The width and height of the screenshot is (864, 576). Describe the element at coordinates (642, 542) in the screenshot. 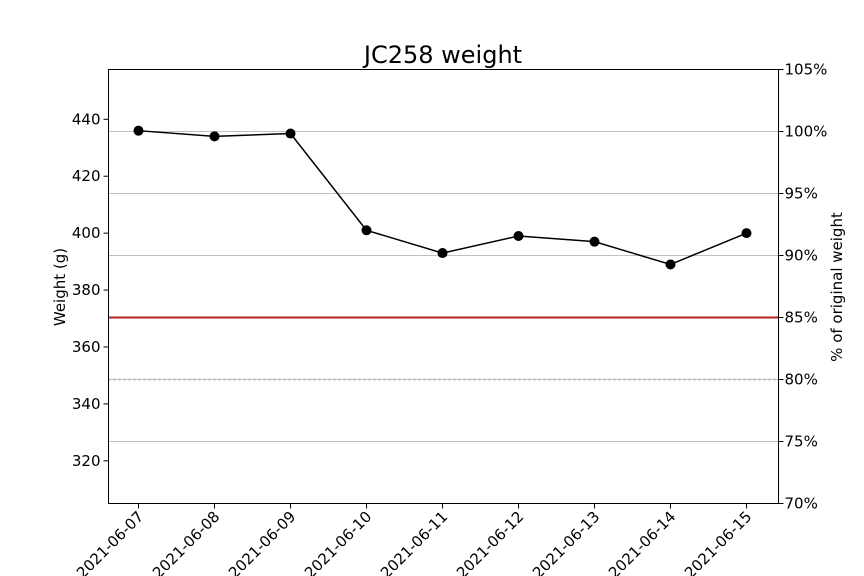

I see `x-tick-label: 2021-06-14` at that location.